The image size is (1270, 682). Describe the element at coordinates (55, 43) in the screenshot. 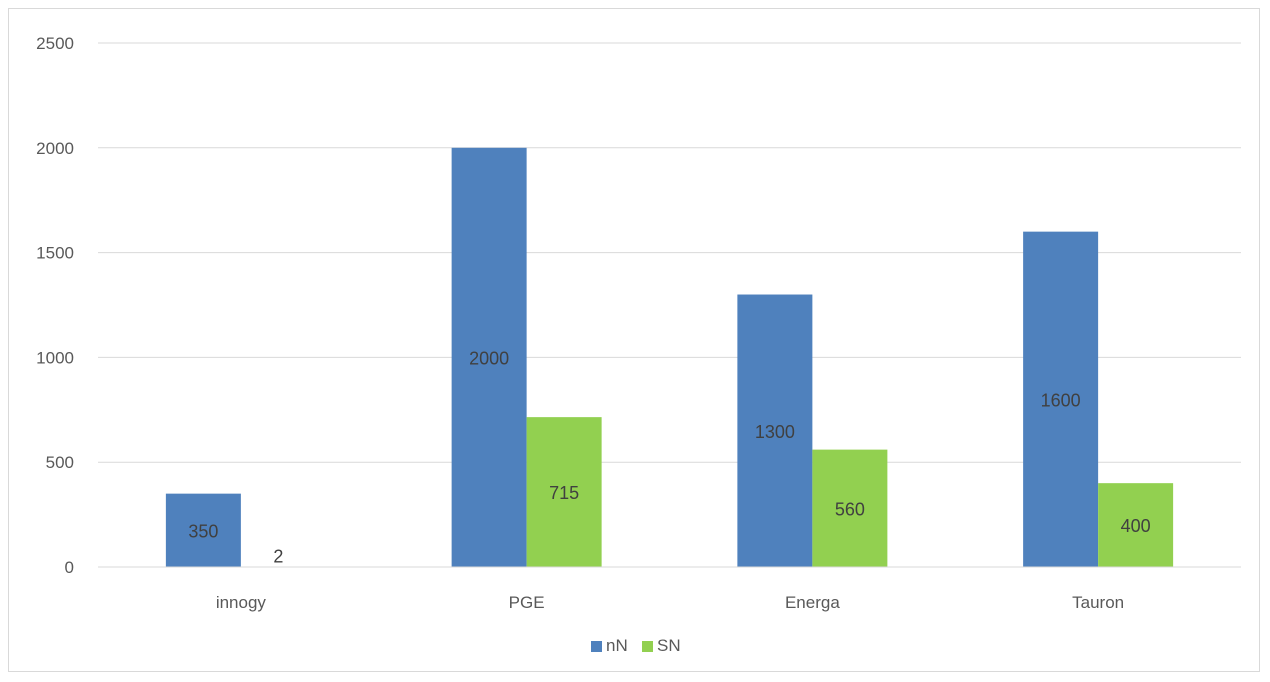

I see `y-tick-label: 2500` at that location.